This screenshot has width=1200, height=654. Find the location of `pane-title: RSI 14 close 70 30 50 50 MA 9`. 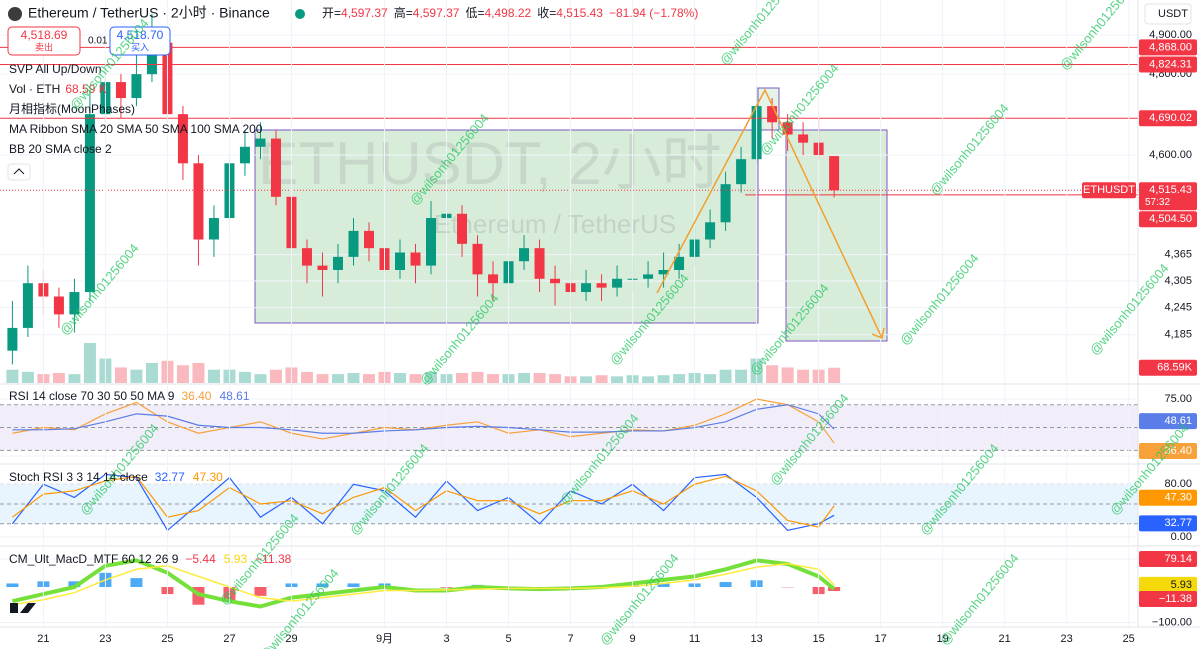

pane-title: RSI 14 close 70 30 50 50 MA 9 is located at coordinates (92, 396).